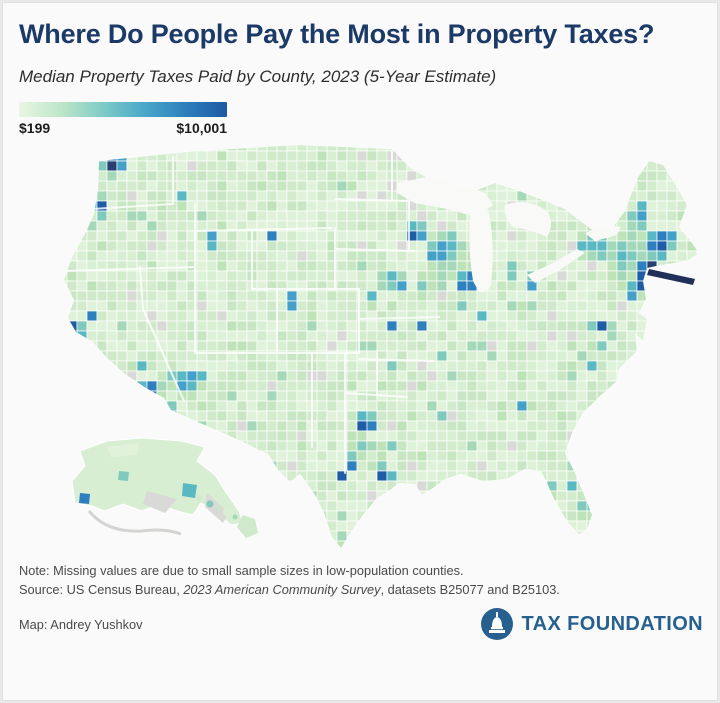  What do you see at coordinates (81, 624) in the screenshot?
I see `map-credit: Map: Andrey Yushkov` at bounding box center [81, 624].